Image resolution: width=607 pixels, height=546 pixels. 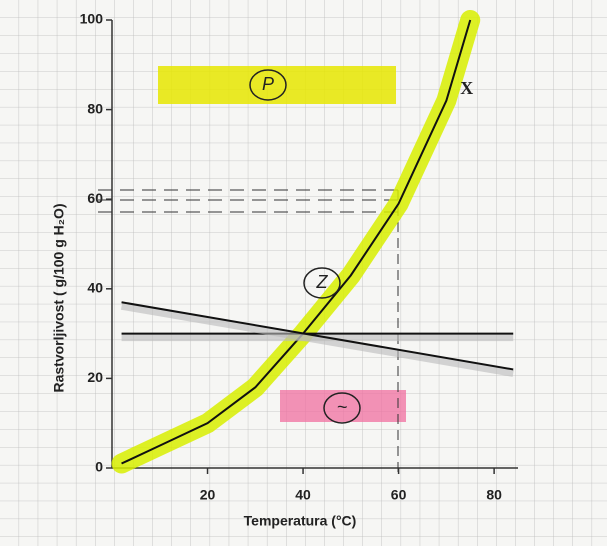 I want to click on y-tick-label: 80, so click(x=95, y=108).